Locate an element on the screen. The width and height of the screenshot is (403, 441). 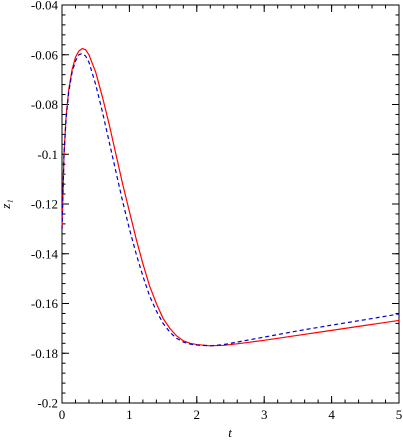
y-tick-label: -0.14 is located at coordinates (45, 253).